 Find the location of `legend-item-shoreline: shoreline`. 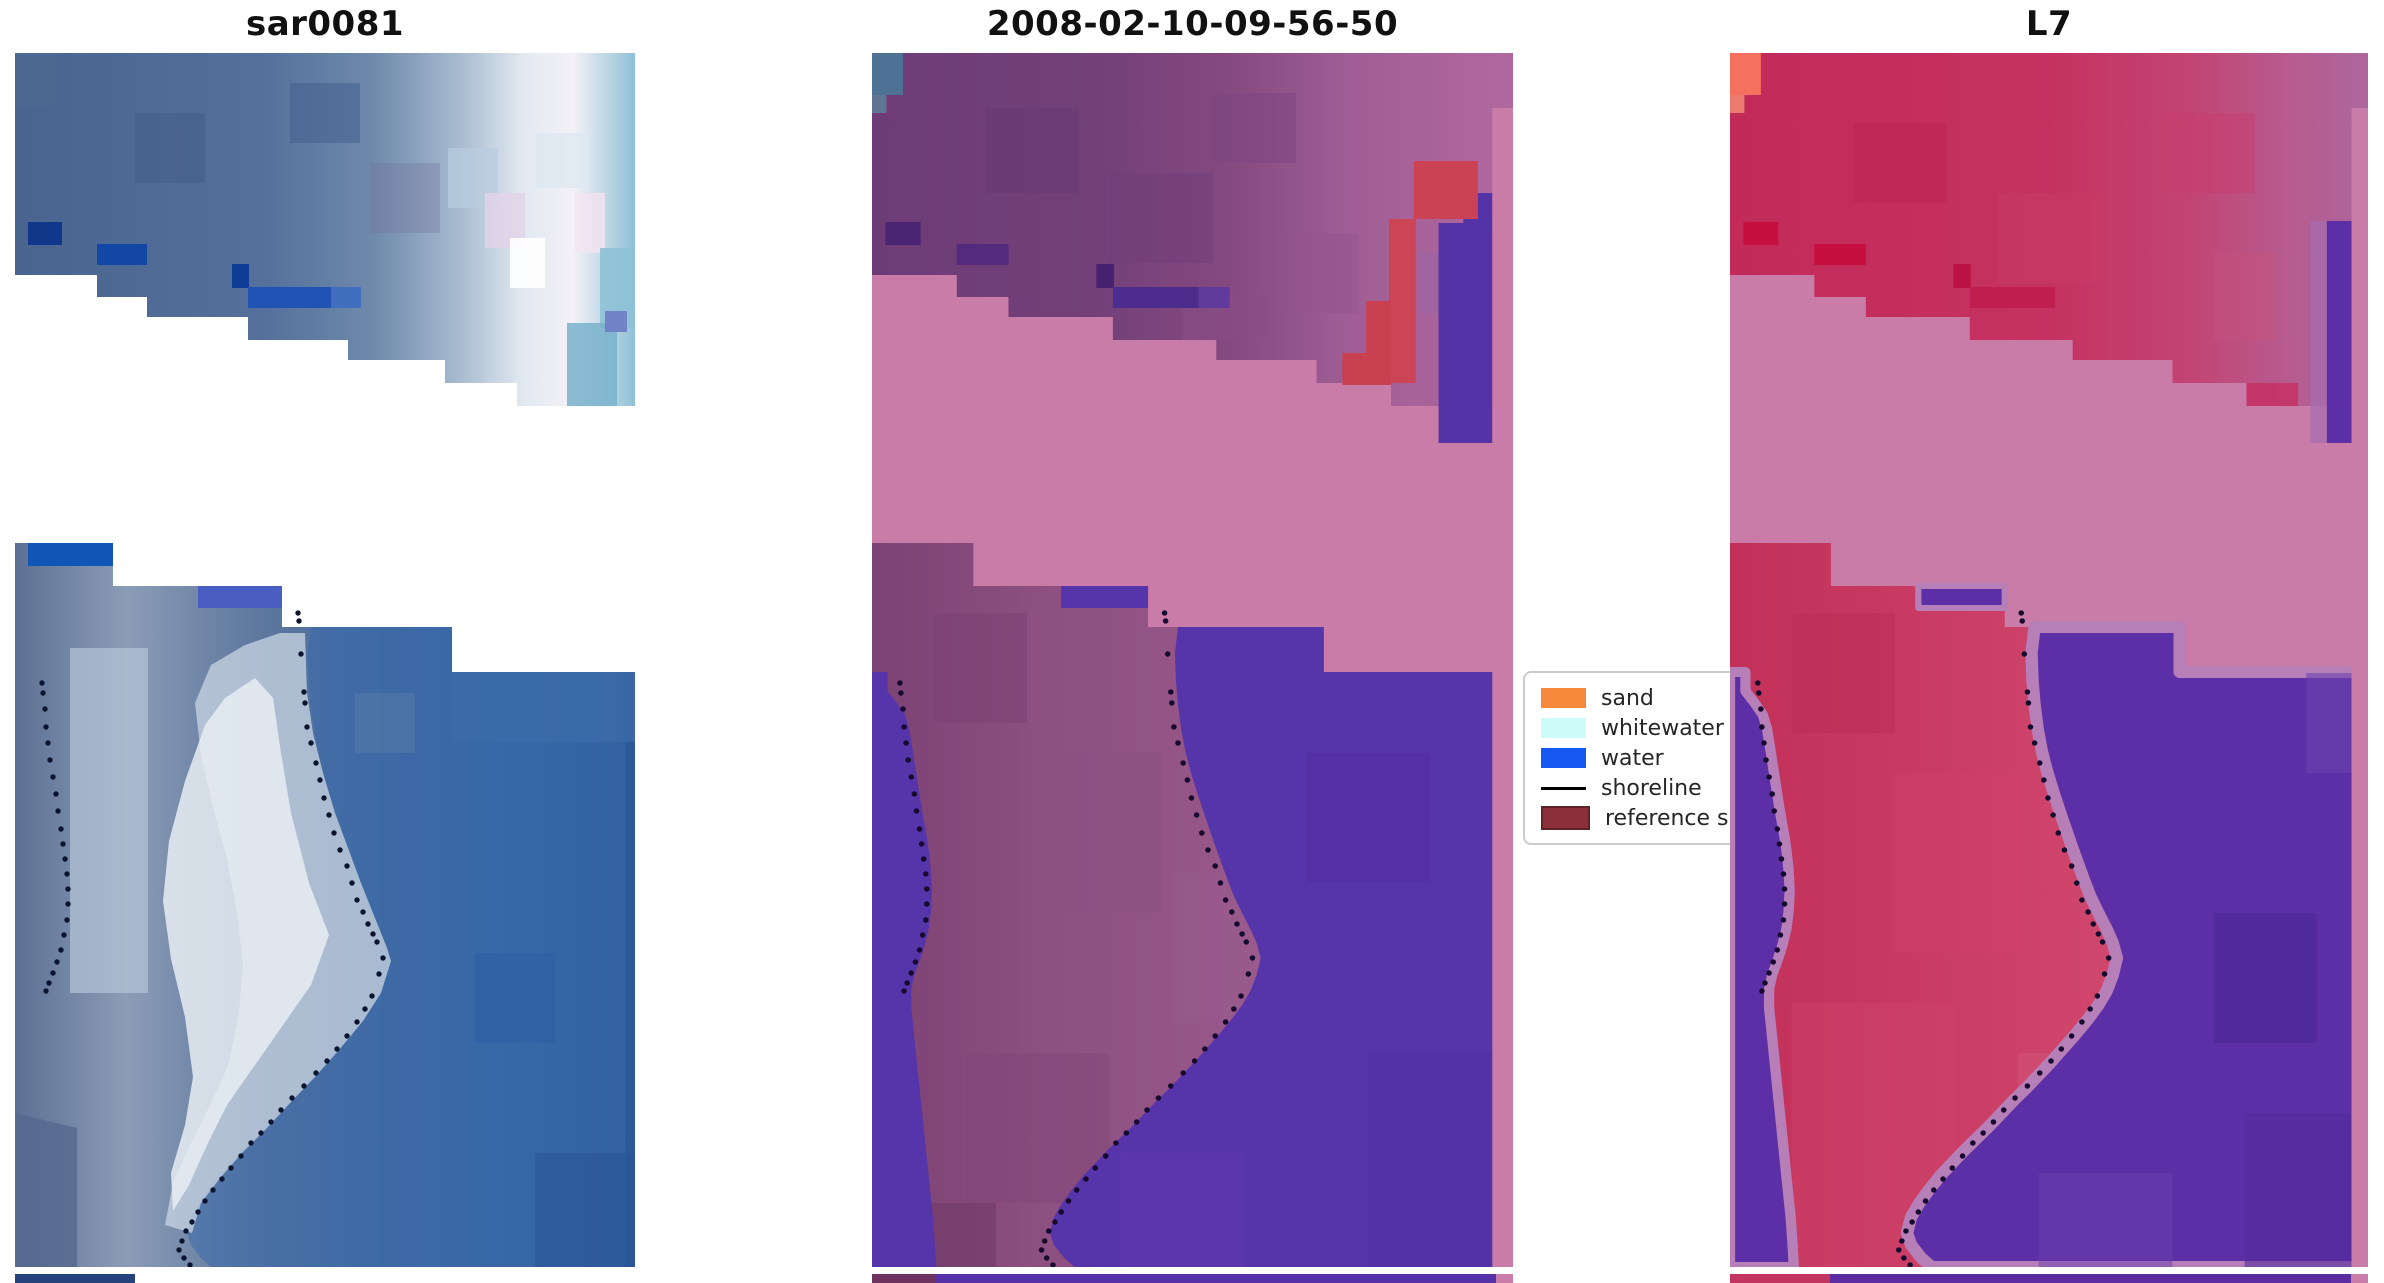

legend-item-shoreline: shoreline is located at coordinates (1648, 788).